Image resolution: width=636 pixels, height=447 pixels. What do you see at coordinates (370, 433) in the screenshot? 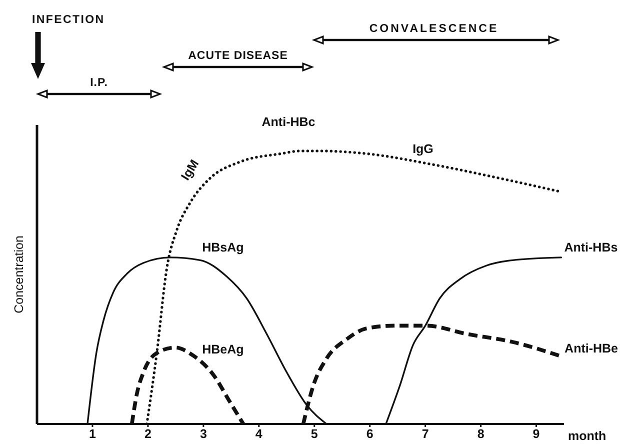
I see `x-tick-label: 6` at bounding box center [370, 433].